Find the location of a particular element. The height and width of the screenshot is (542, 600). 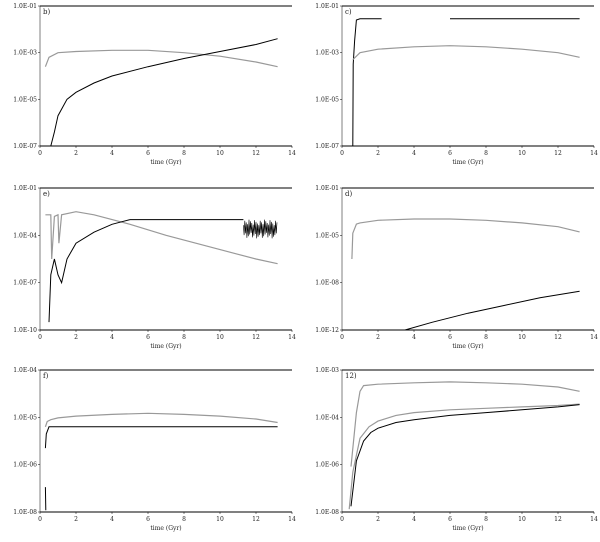

panel-label: f) is located at coordinates (46, 376).